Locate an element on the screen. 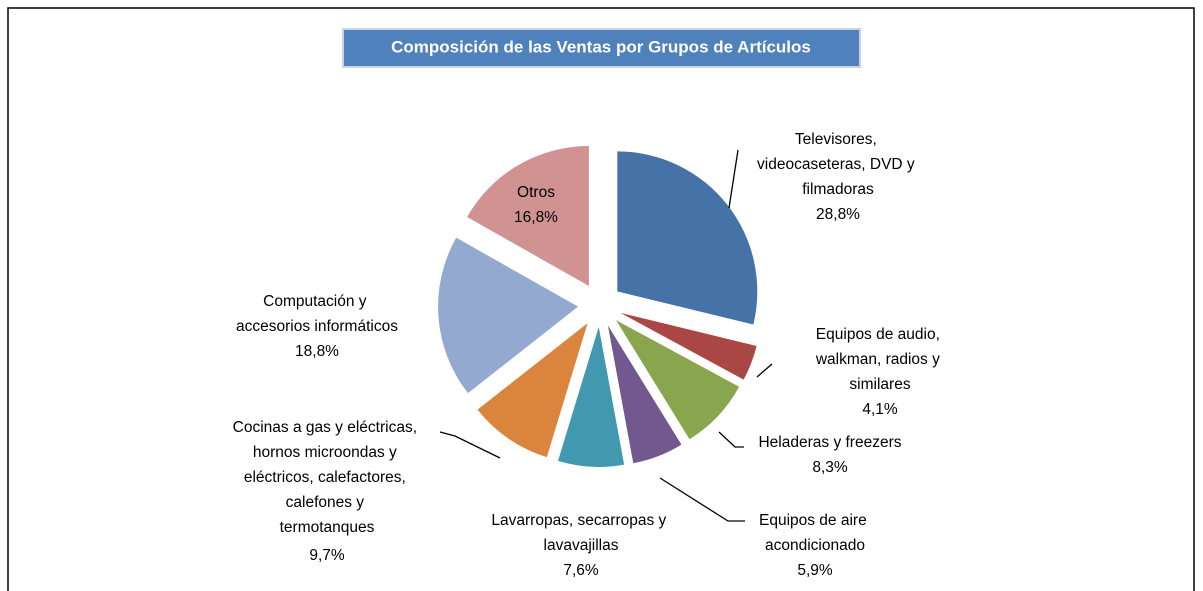  title-box is located at coordinates (601, 48).